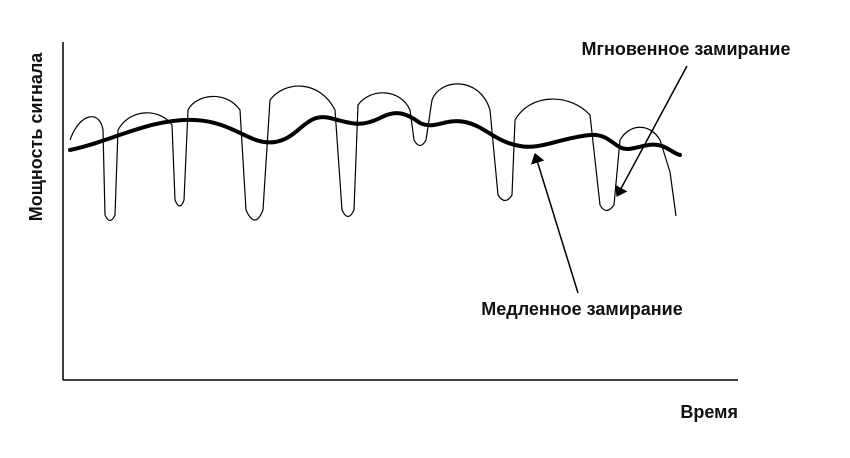  Describe the element at coordinates (554, 223) in the screenshot. I see `slow-fading-arrow` at that location.